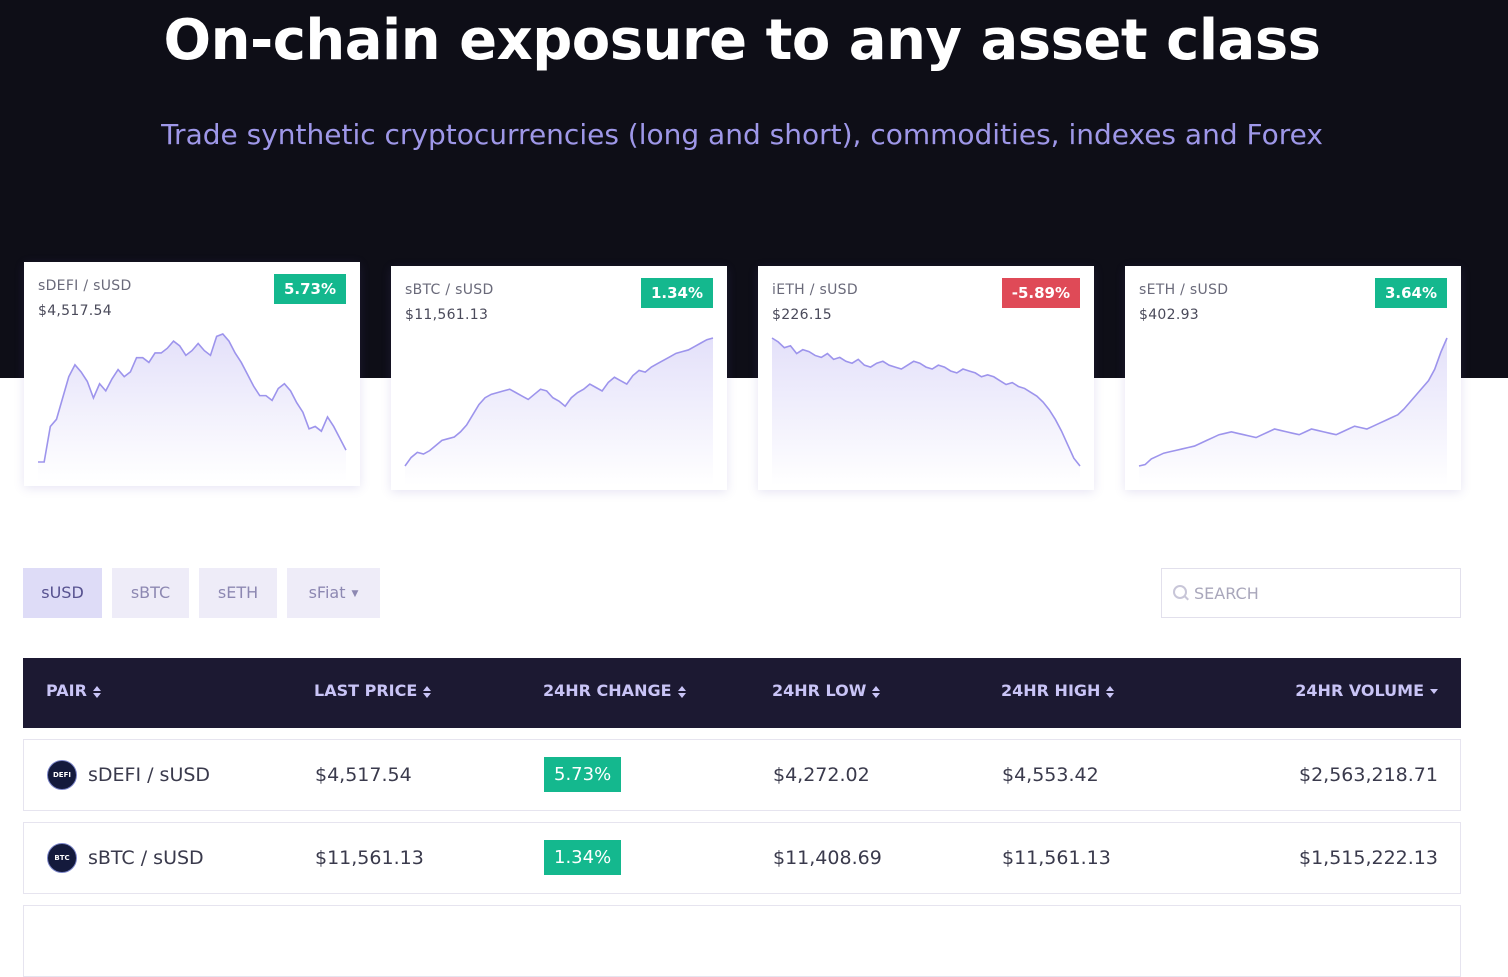 The width and height of the screenshot is (1508, 977). What do you see at coordinates (366, 690) in the screenshot?
I see `column-label: LAST PRICE` at bounding box center [366, 690].